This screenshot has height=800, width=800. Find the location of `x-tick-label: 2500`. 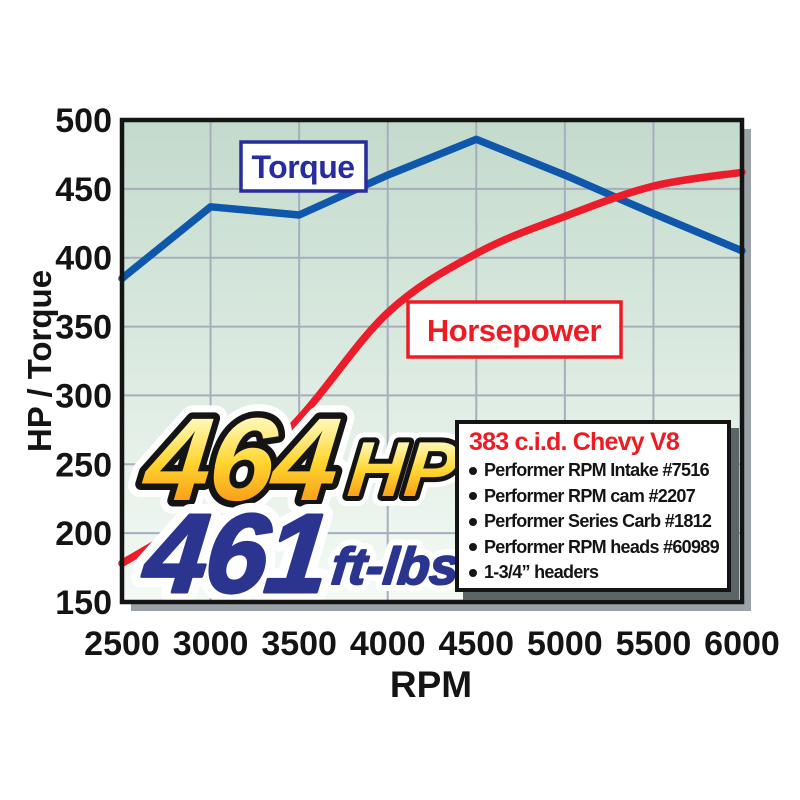

x-tick-label: 2500 is located at coordinates (122, 644).